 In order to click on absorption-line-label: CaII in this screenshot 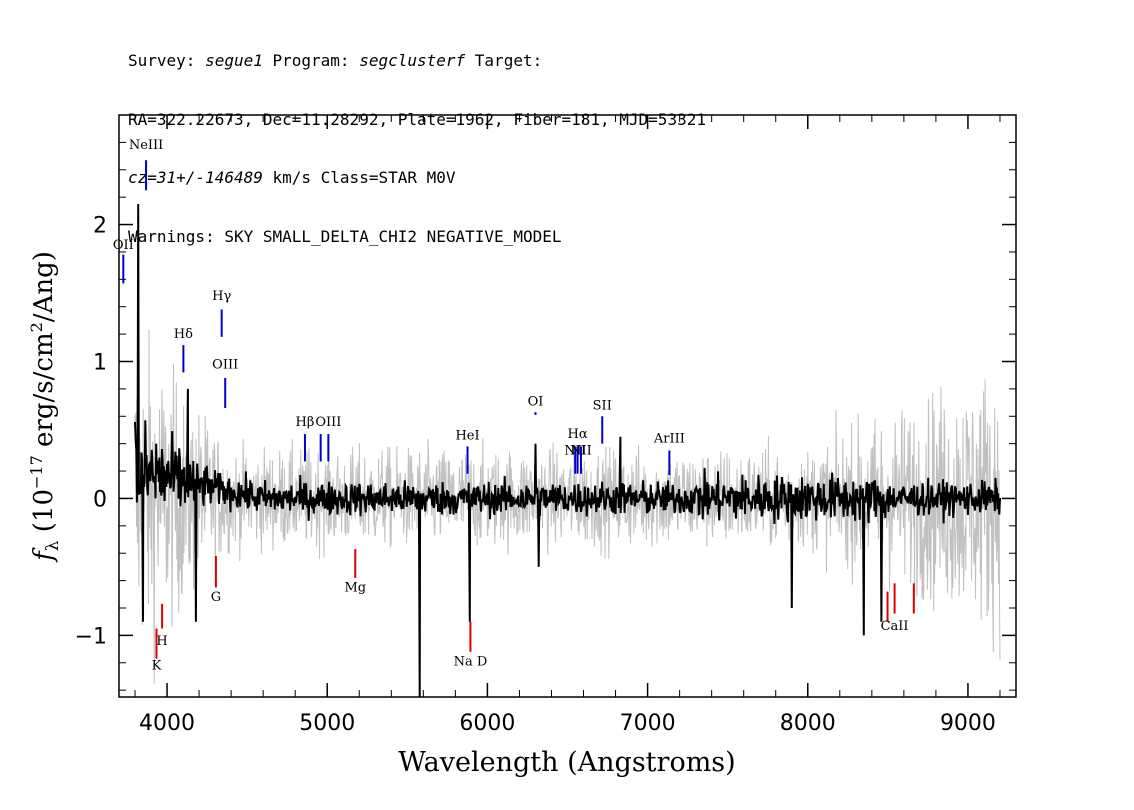, I will do `click(895, 626)`.